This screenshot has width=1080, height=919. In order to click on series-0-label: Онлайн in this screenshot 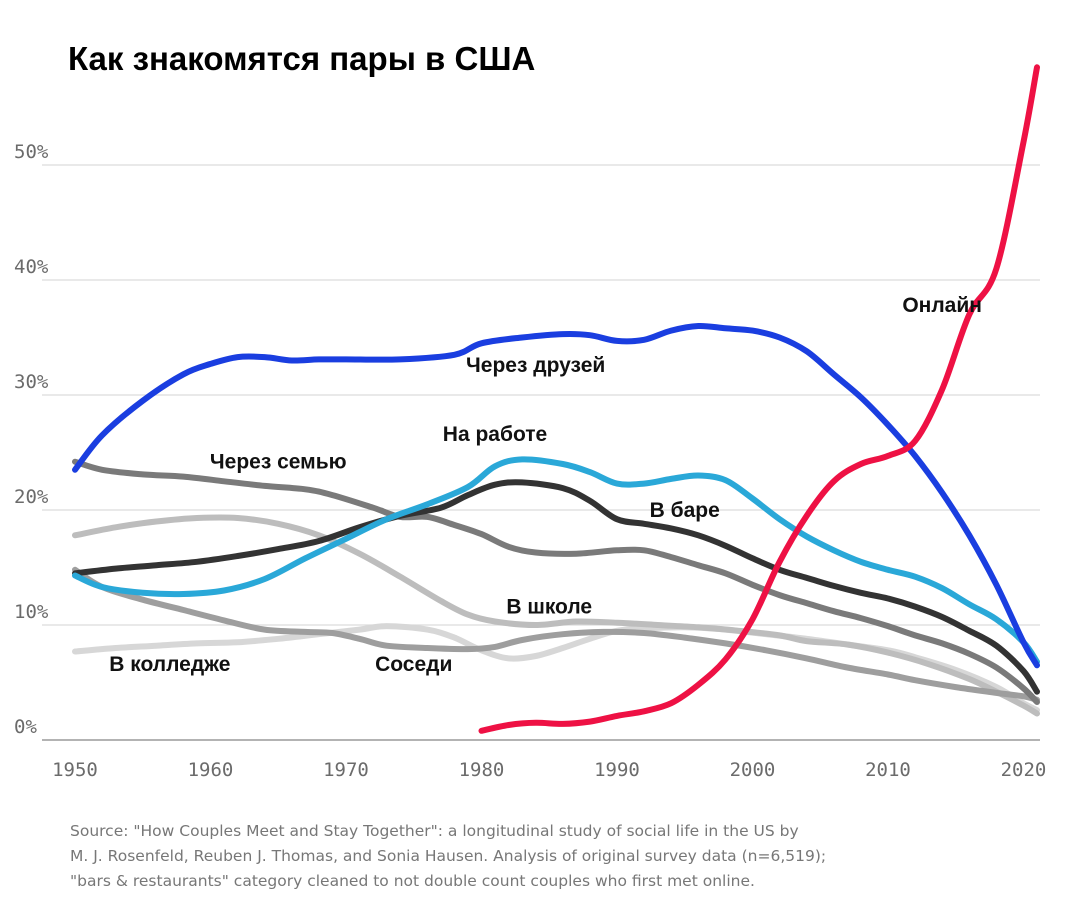, I will do `click(942, 305)`.